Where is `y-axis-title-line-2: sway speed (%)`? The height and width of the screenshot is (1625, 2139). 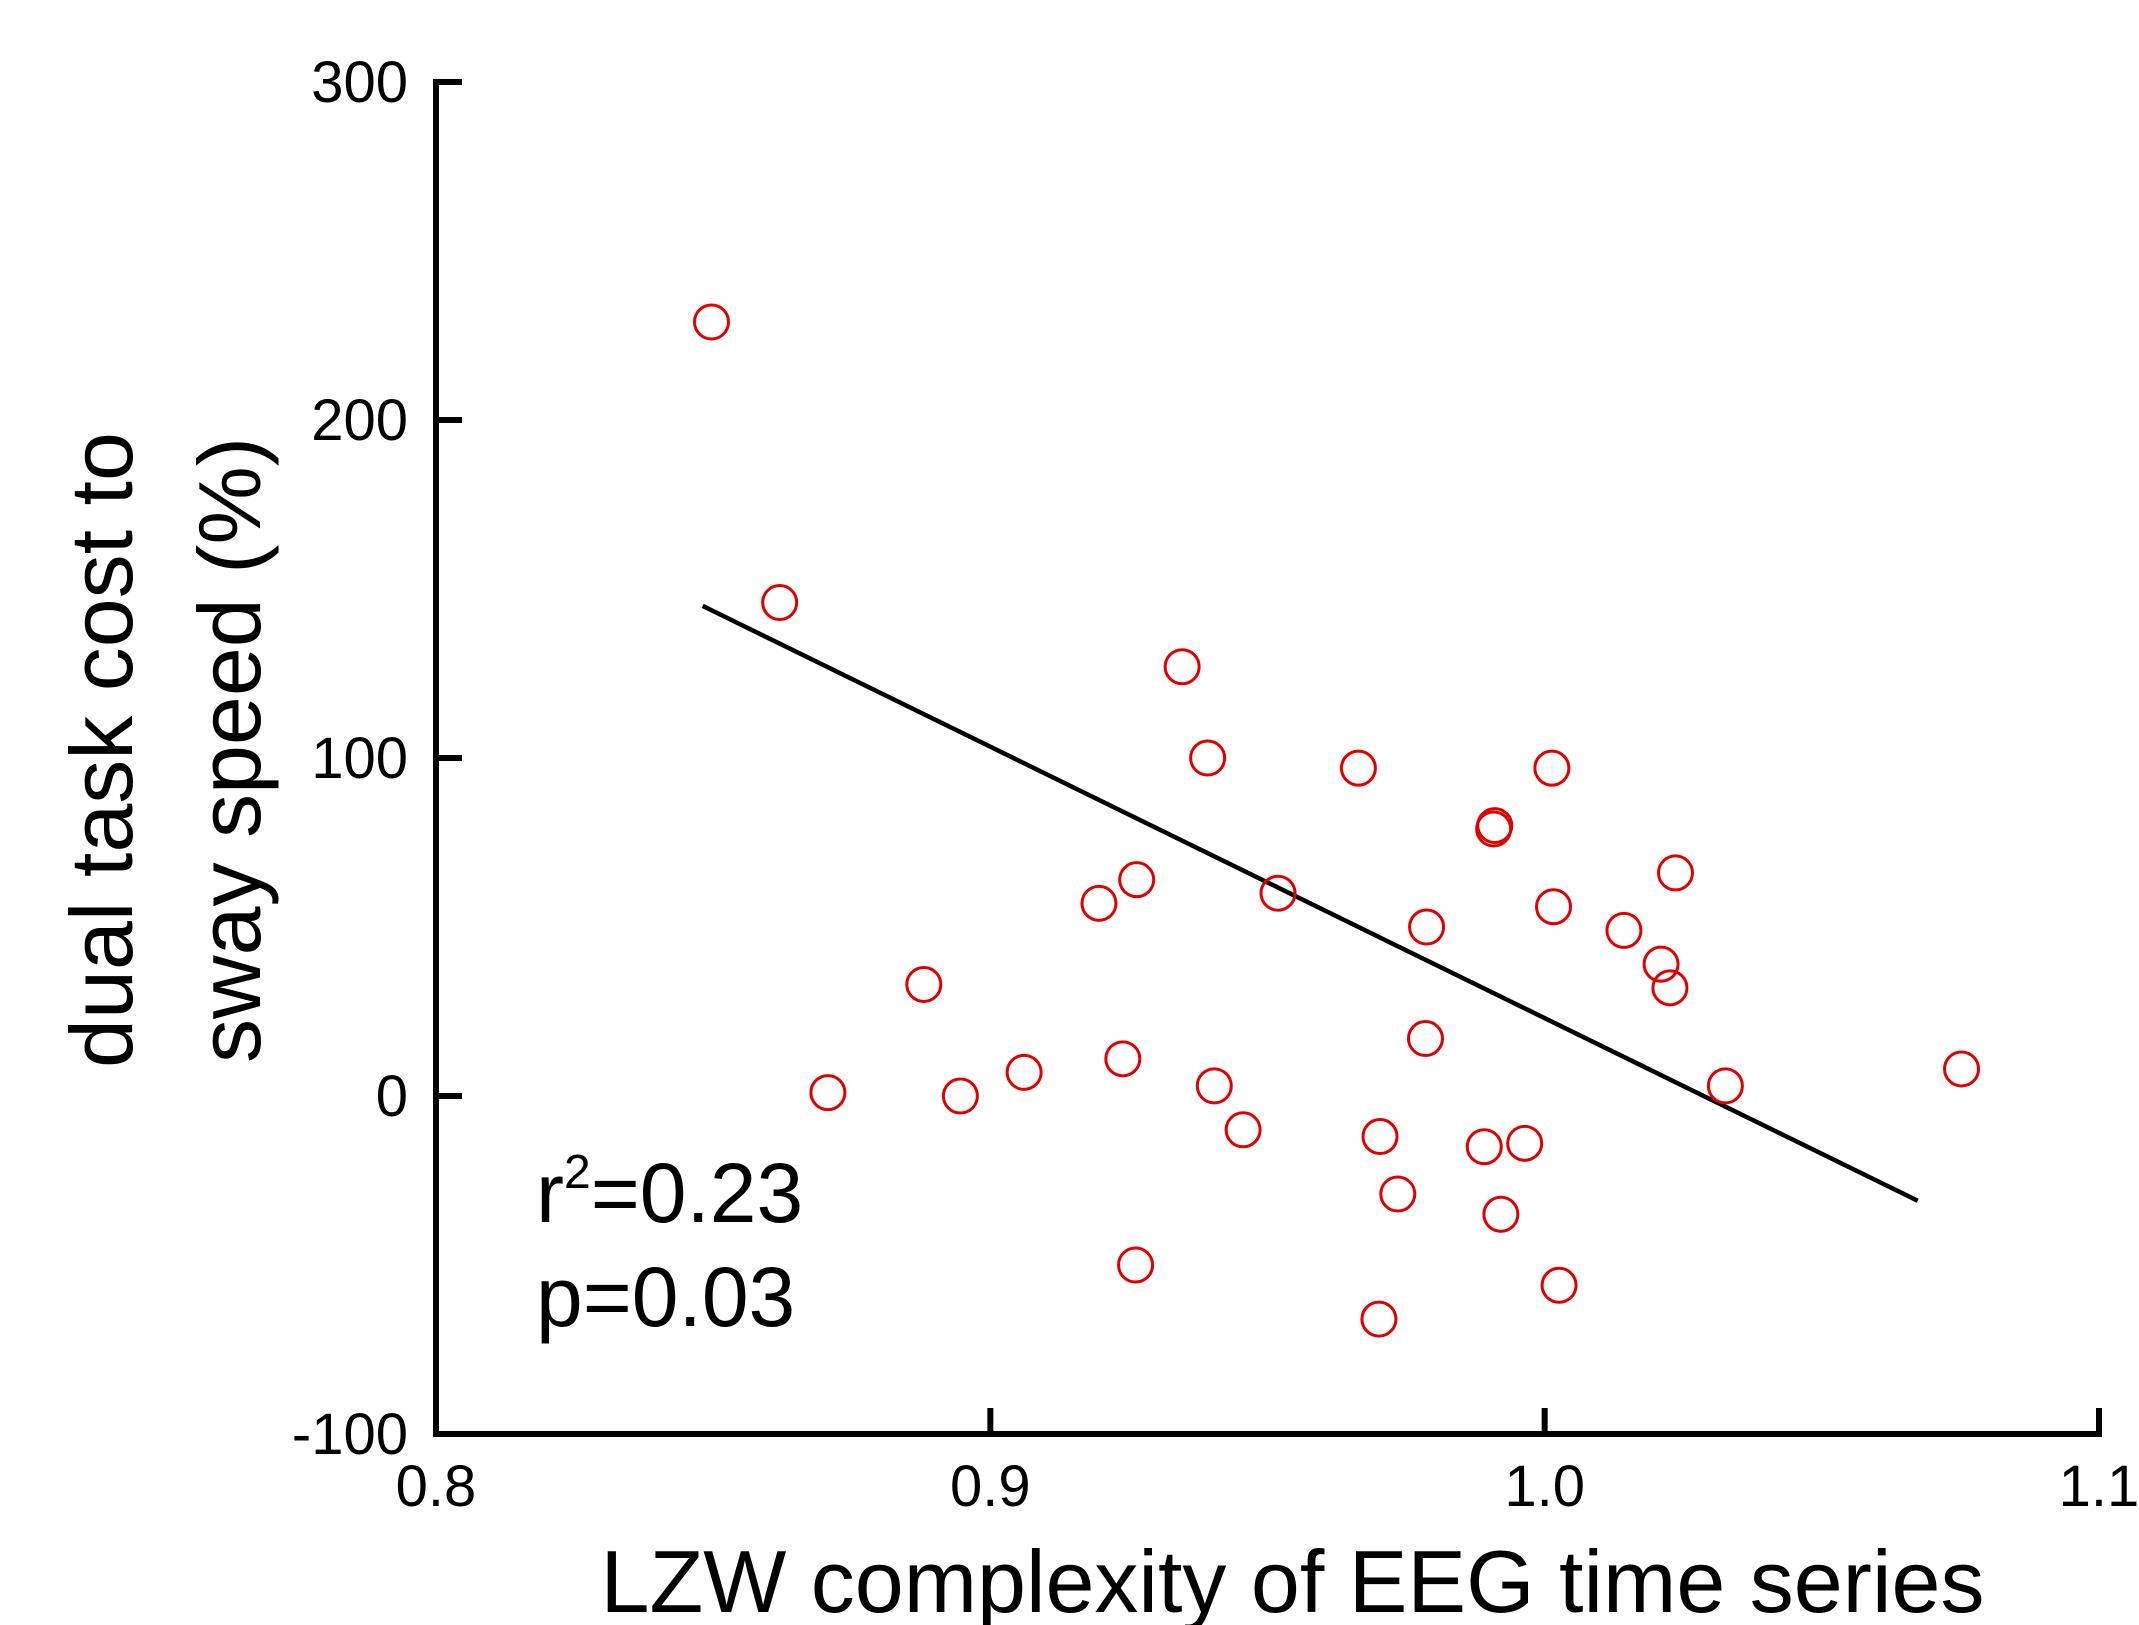
y-axis-title-line-2: sway speed (%) is located at coordinates (229, 750).